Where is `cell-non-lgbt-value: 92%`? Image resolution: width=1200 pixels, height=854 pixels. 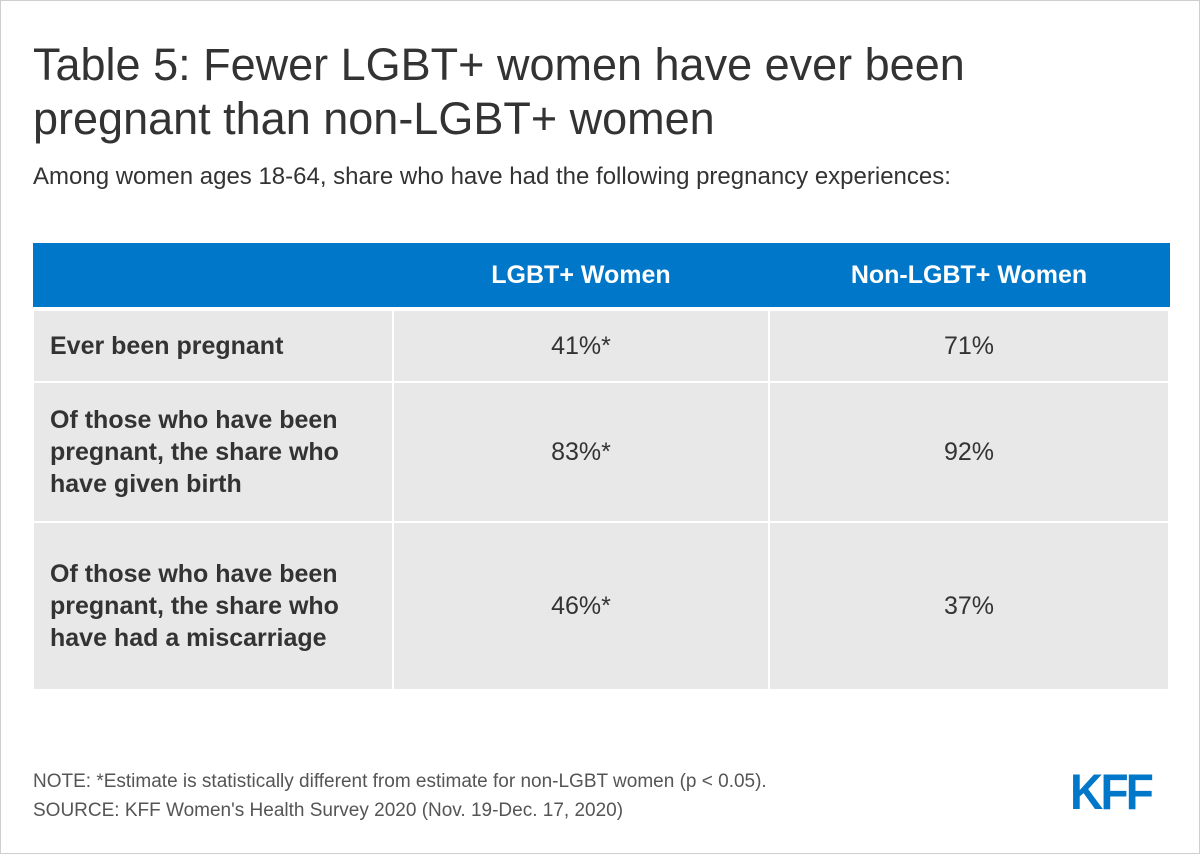
cell-non-lgbt-value: 92% is located at coordinates (969, 452).